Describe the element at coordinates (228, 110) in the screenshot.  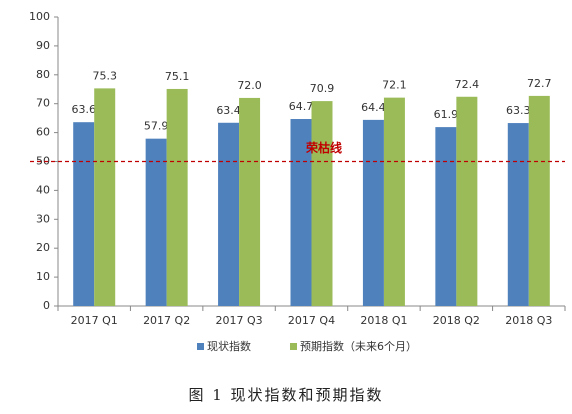
I see `value-label: 63.4` at that location.